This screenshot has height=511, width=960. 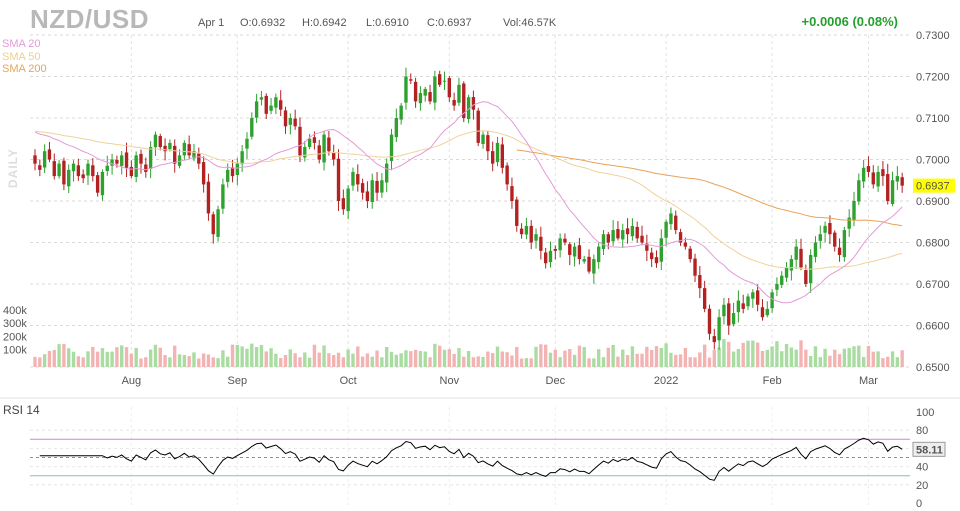 I want to click on month-label: Feb, so click(x=772, y=381).